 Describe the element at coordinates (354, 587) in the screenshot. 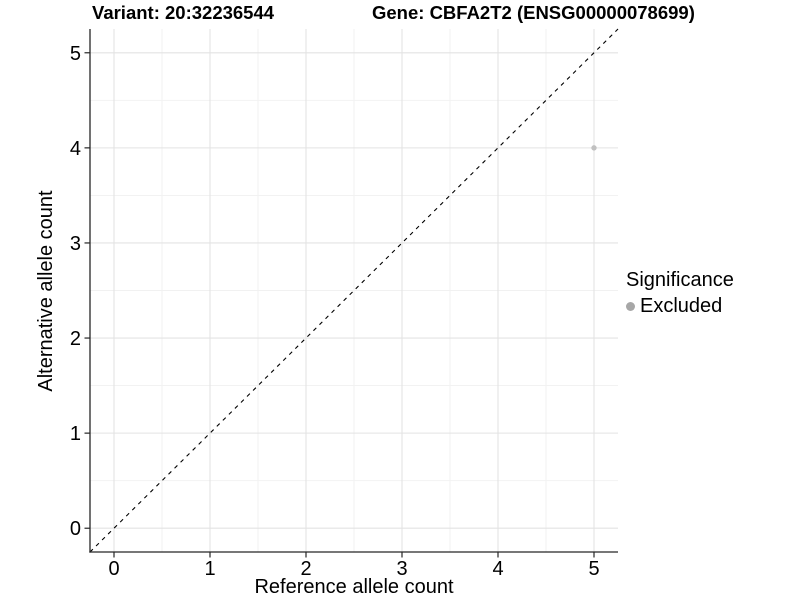

I see `x-axis-title: Reference allele count` at that location.